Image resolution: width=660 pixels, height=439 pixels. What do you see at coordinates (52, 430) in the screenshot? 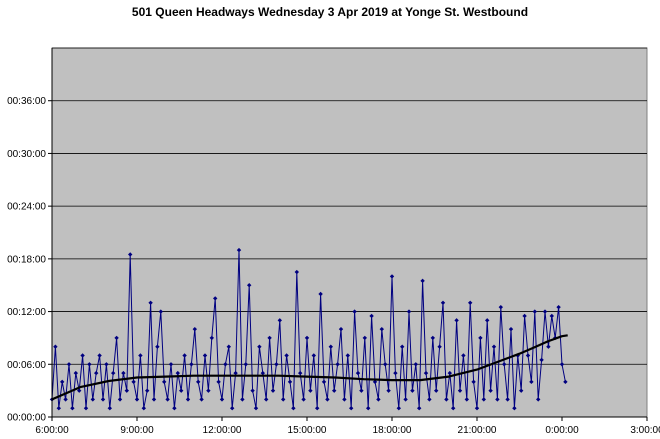
I see `x-tick-label: 6:00:00` at bounding box center [52, 430].